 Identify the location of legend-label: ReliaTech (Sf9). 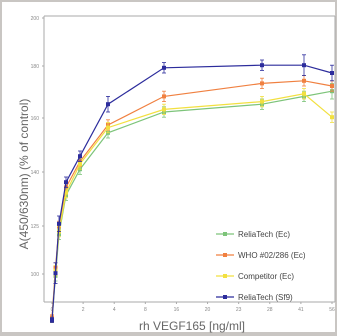
(265, 297).